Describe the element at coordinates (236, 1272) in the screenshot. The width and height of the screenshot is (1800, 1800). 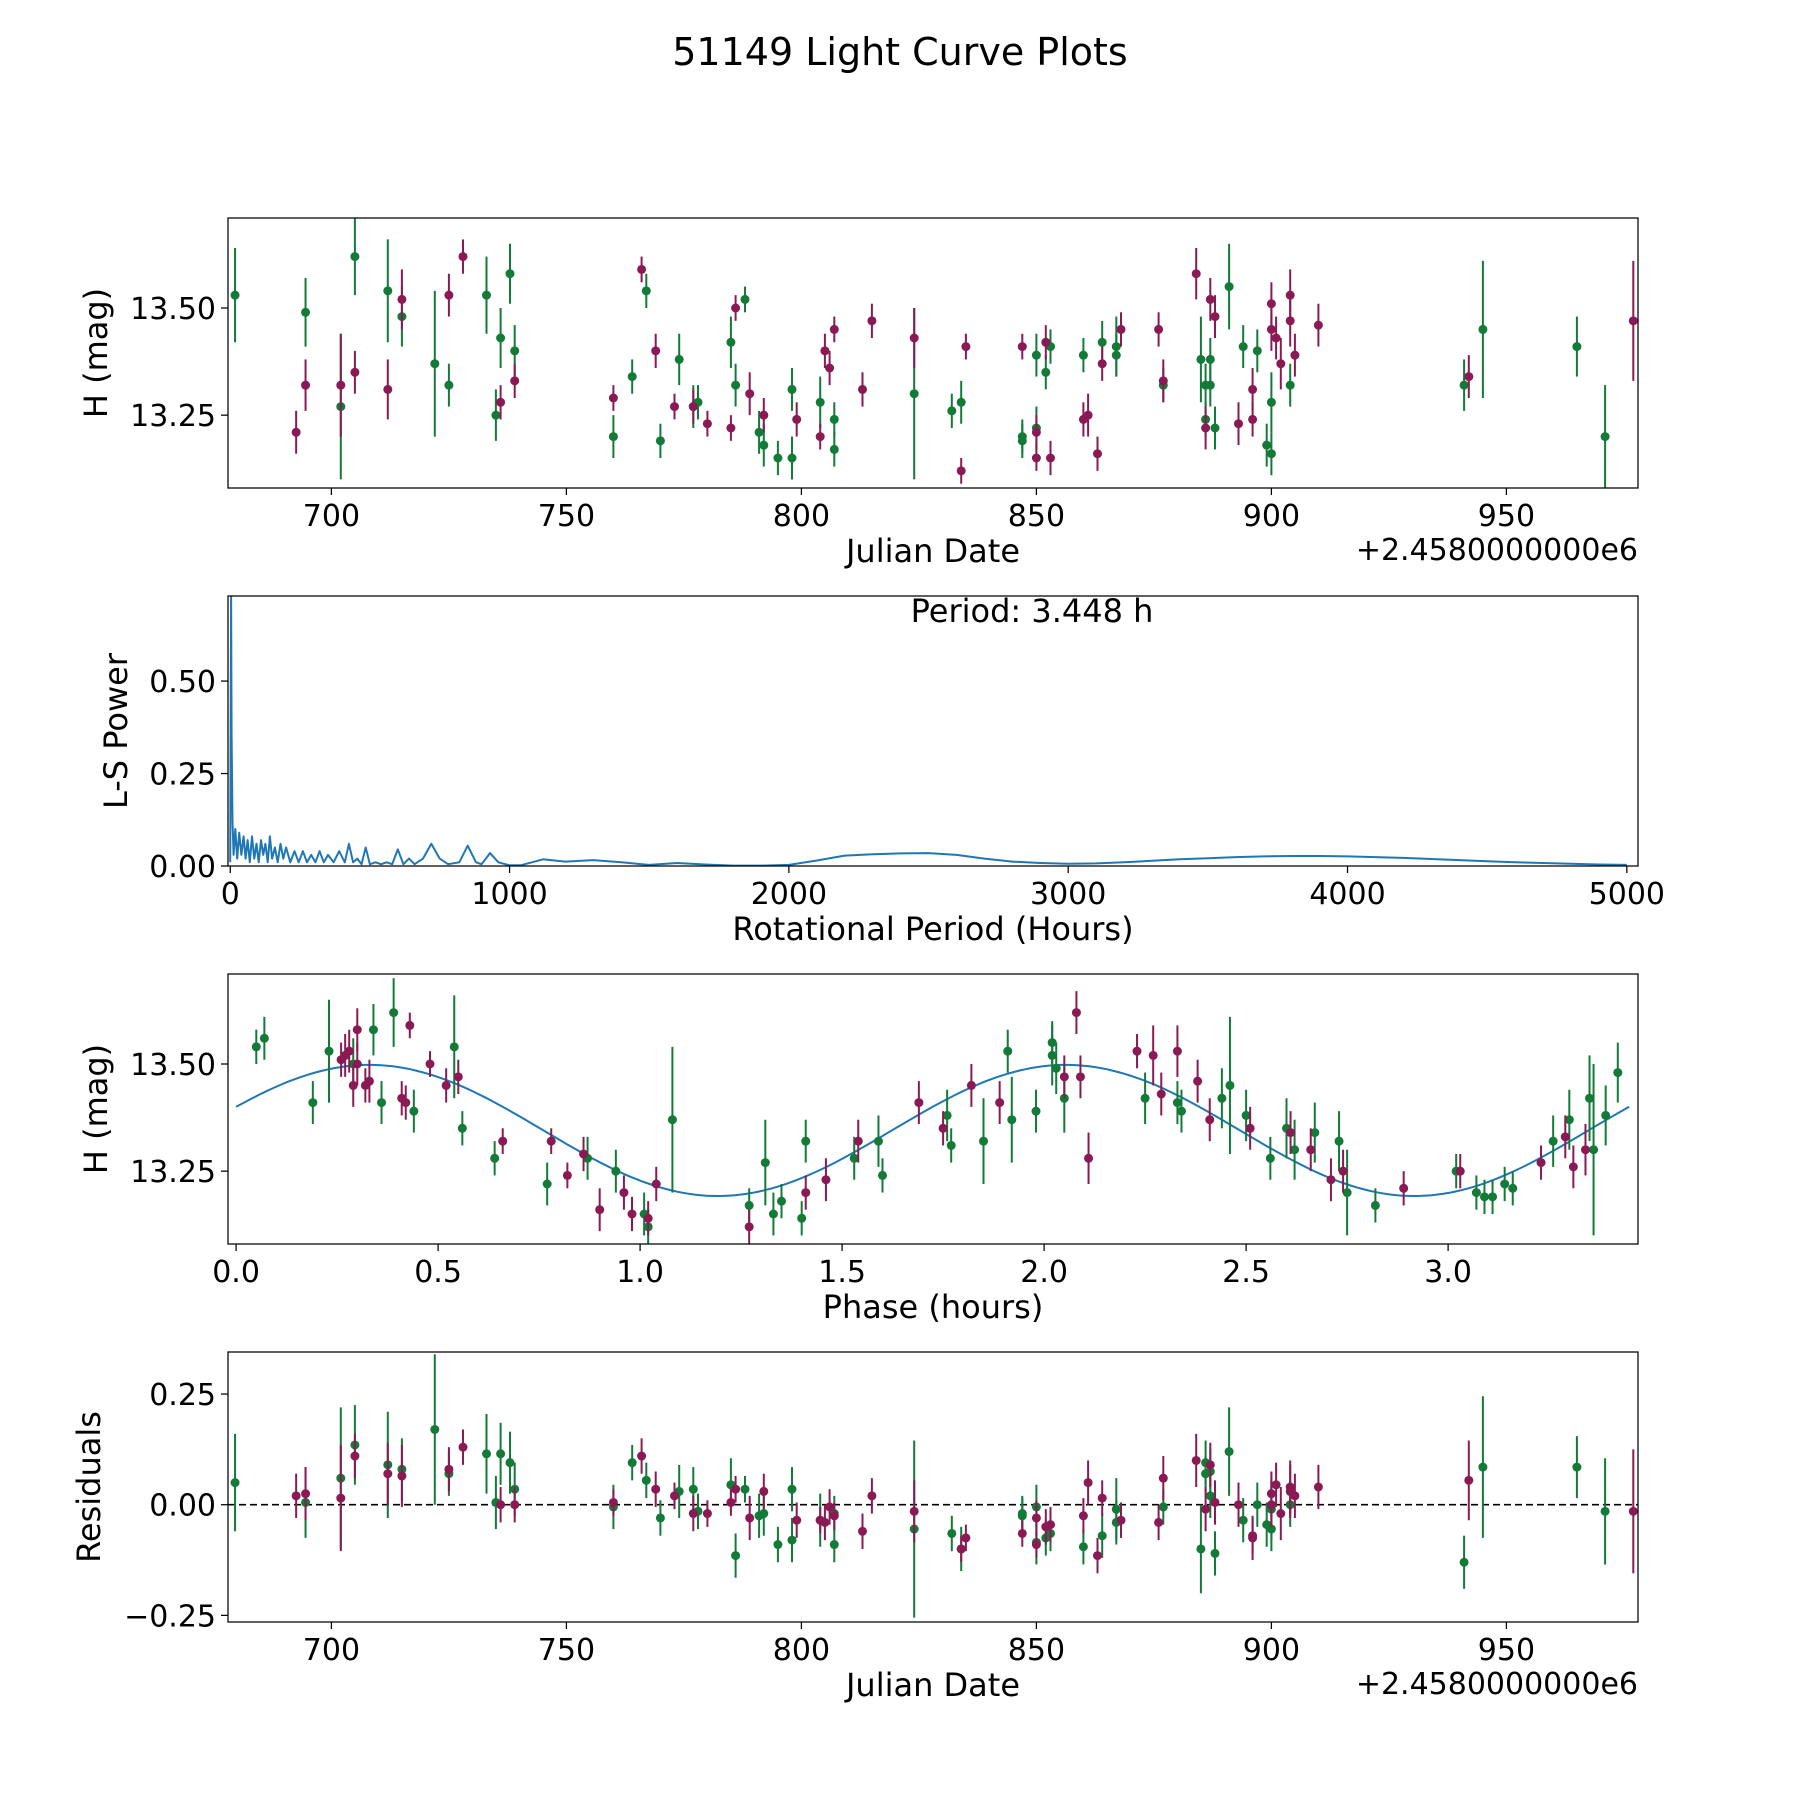
I see `phase-xtick-label: 0.0` at that location.